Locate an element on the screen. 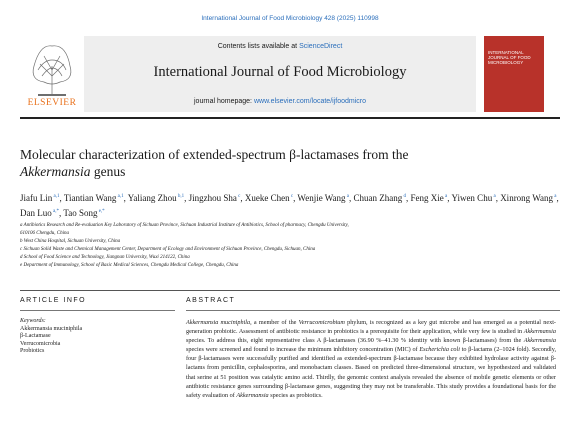 The width and height of the screenshot is (580, 445). author-affiliation-mark: e,* is located at coordinates (101, 211).